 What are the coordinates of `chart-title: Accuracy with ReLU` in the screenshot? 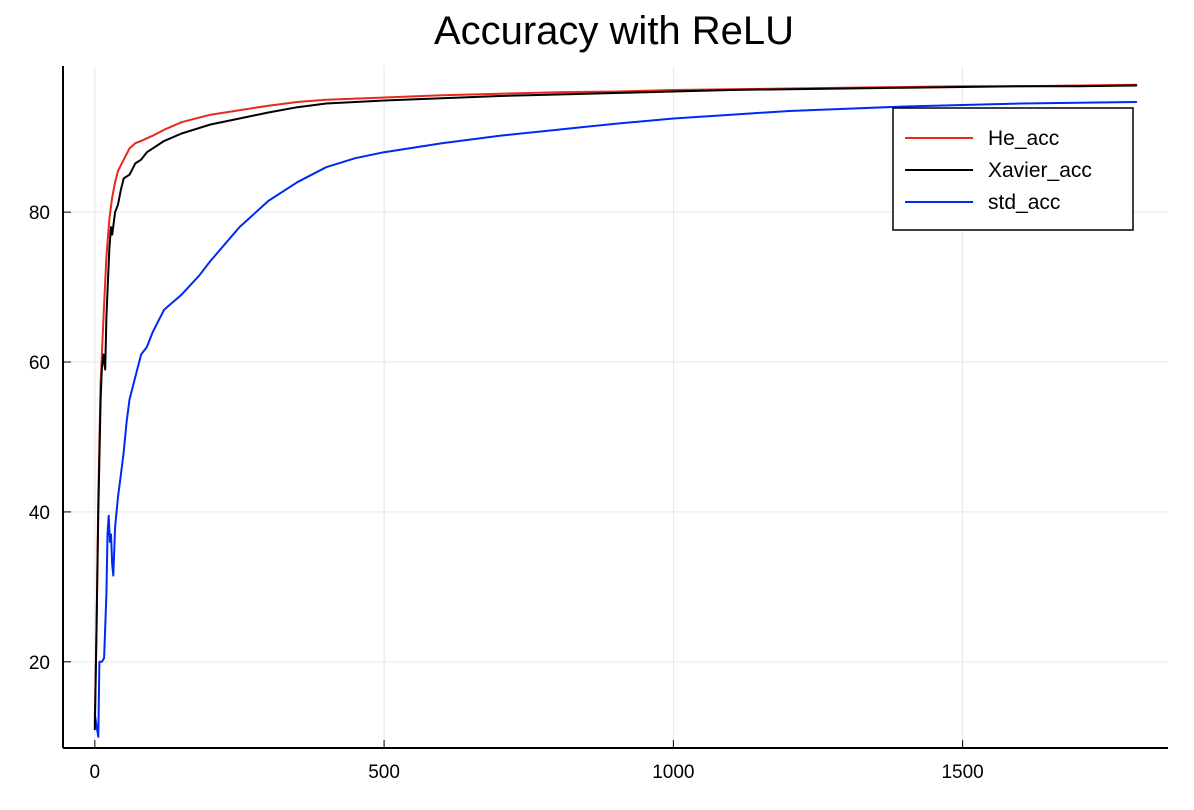 It's located at (614, 31).